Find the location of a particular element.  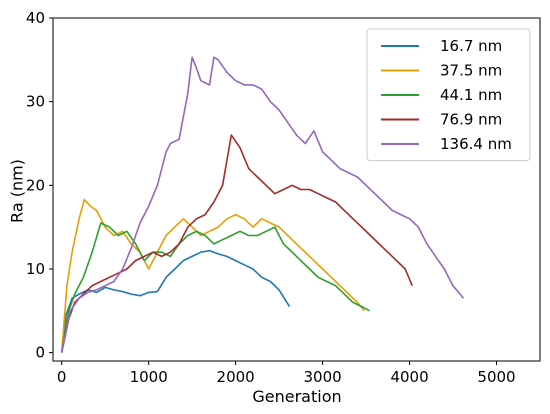

y-tick-label: 30 is located at coordinates (35, 102).